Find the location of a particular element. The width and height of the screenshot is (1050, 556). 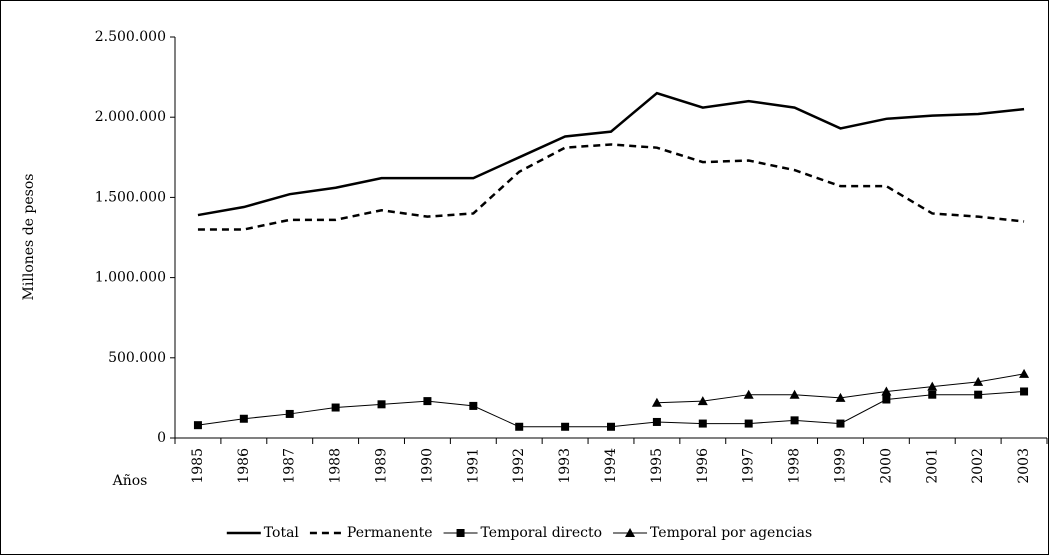

x-tick-label: 1998 is located at coordinates (795, 466).